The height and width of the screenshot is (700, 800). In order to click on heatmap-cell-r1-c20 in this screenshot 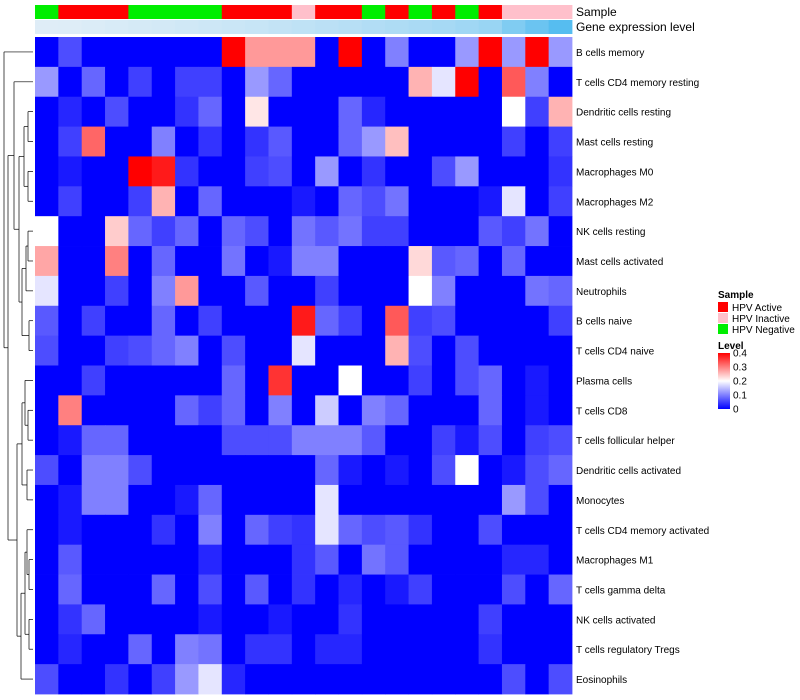, I will do `click(513, 82)`.